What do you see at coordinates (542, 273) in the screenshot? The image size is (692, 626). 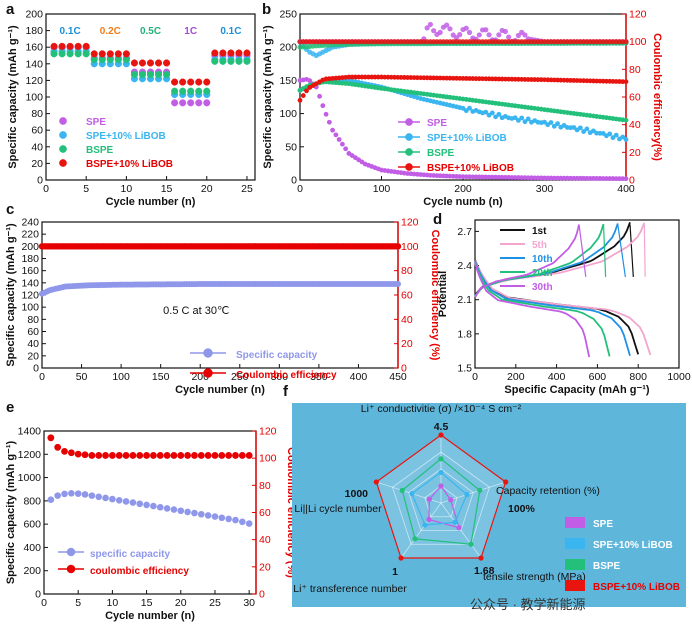 I see `legend-label: 20th` at bounding box center [542, 273].